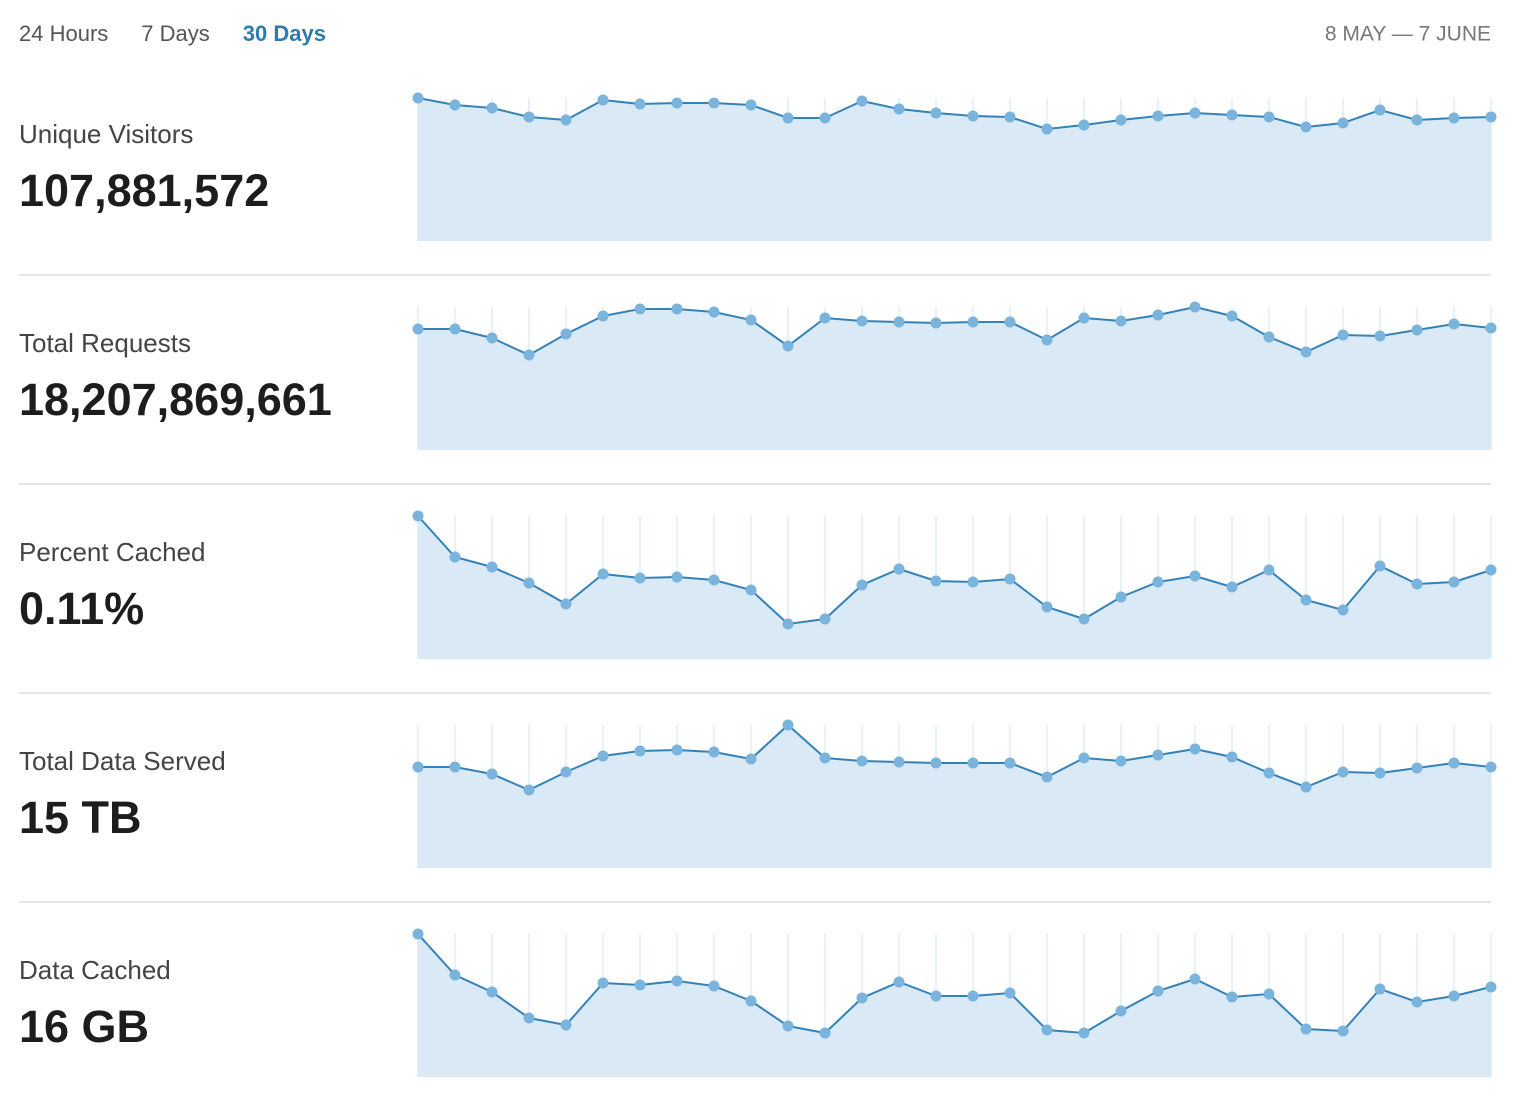 The height and width of the screenshot is (1109, 1516). What do you see at coordinates (175, 33) in the screenshot?
I see `tab: 7 Days` at bounding box center [175, 33].